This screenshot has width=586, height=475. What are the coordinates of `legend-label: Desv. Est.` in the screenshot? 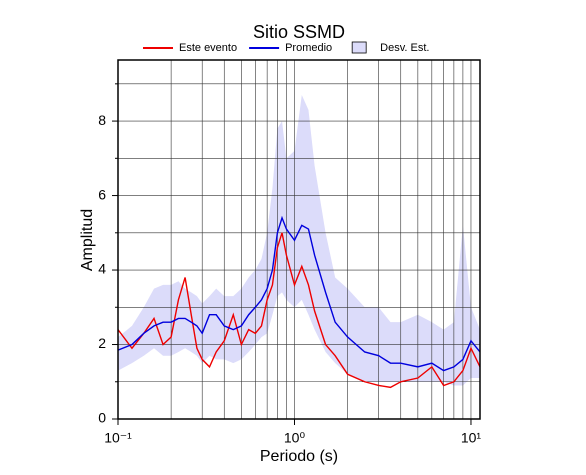 It's located at (404, 48).